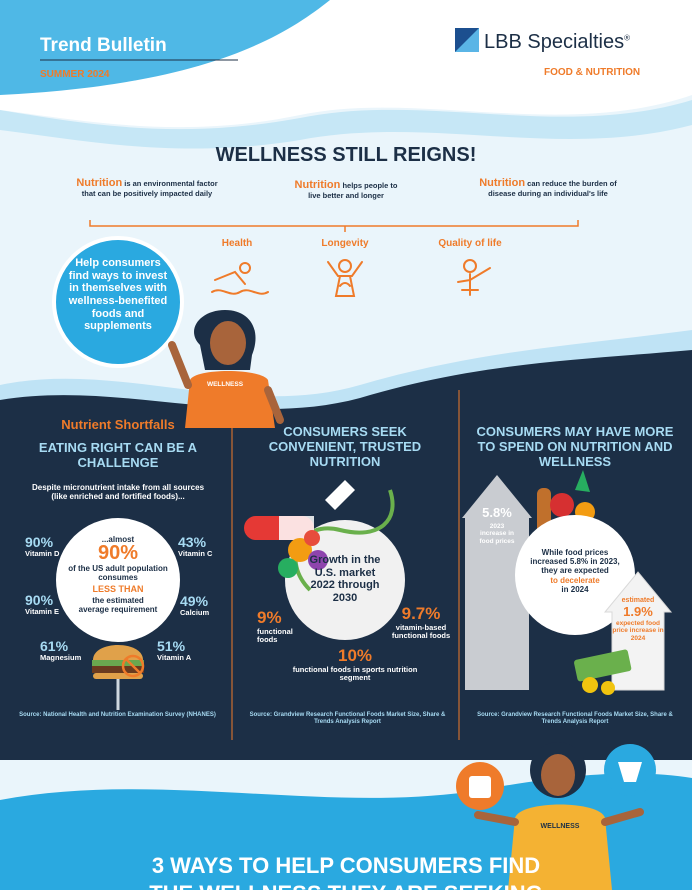  I want to click on stat: 9% functional foods, so click(287, 626).